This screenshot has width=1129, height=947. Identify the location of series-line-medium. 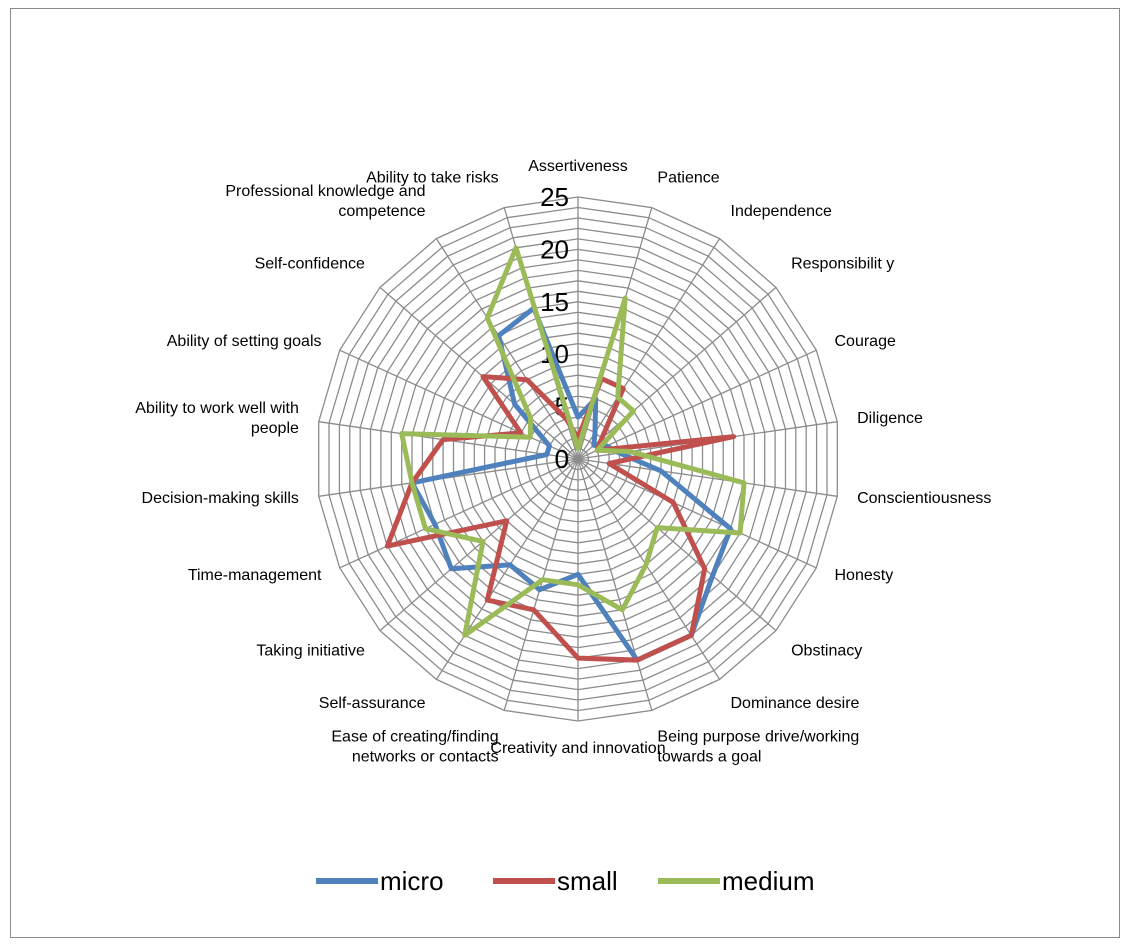
(573, 441).